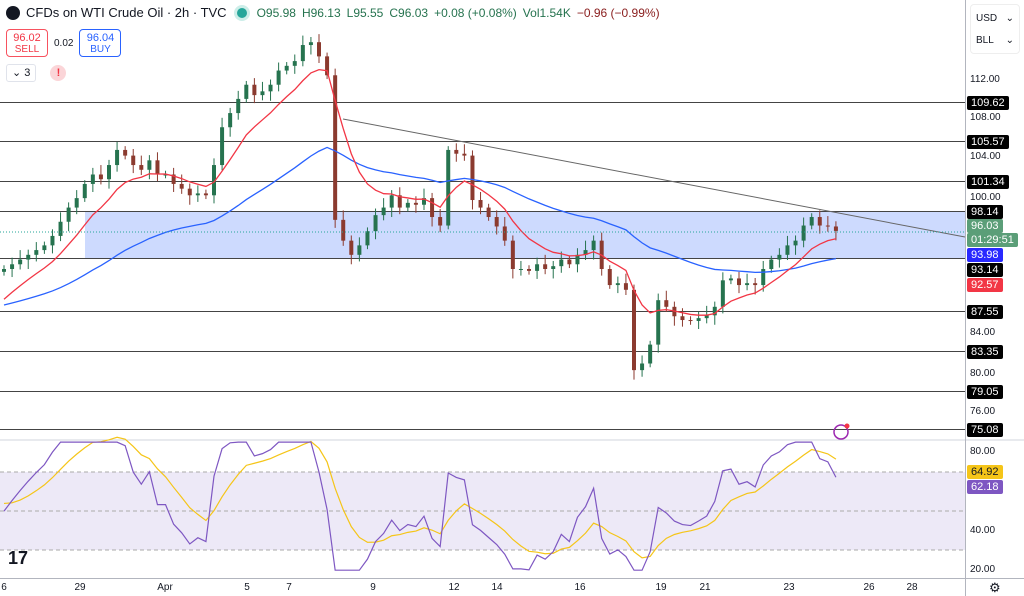 The height and width of the screenshot is (596, 1024). Describe the element at coordinates (869, 587) in the screenshot. I see `date-tick-label: 26` at that location.